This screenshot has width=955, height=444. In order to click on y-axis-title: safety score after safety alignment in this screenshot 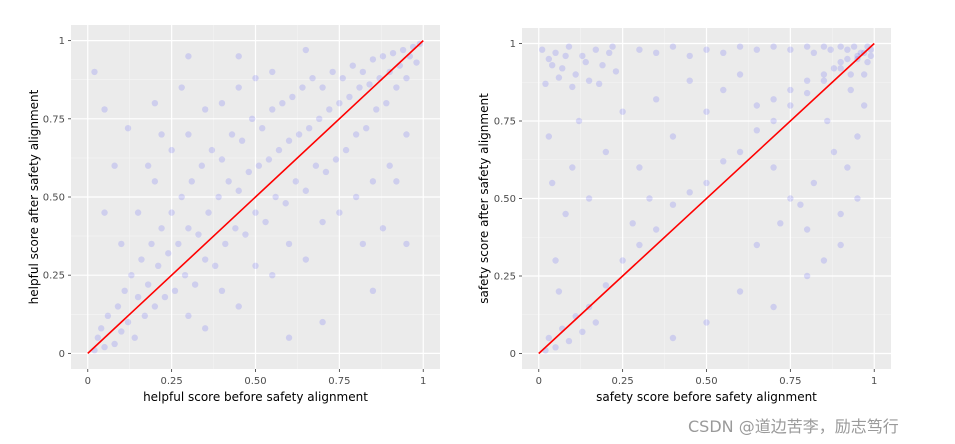, I will do `click(484, 198)`.